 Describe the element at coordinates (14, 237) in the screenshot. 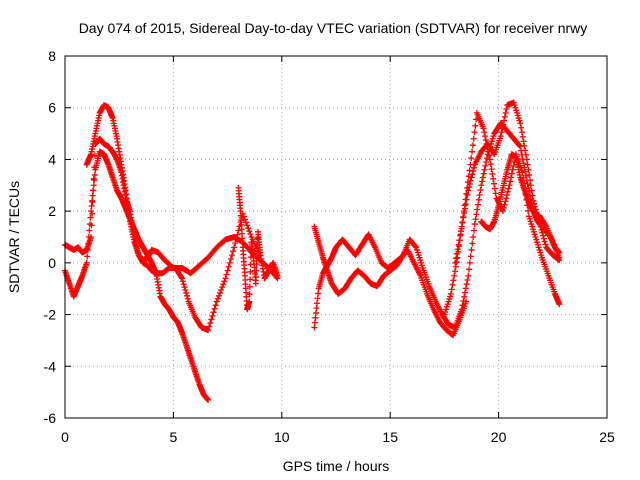

I see `y-axis-label: SDTVAR / TECUs` at that location.